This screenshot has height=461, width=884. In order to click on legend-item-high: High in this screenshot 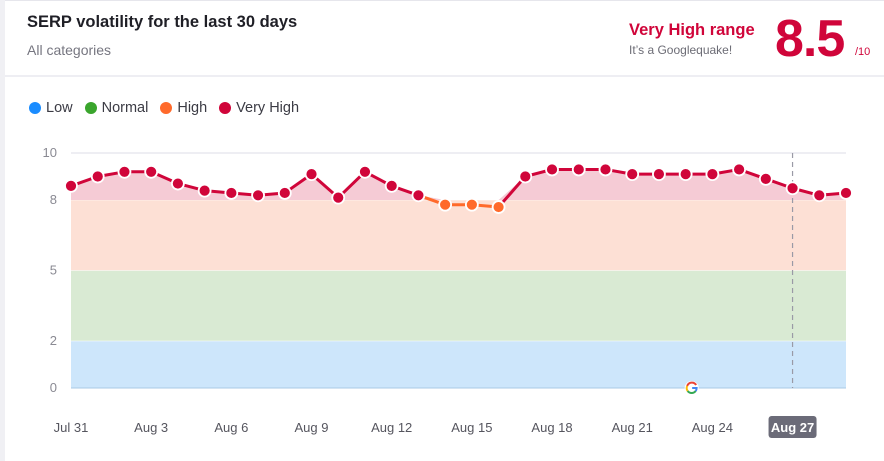, I will do `click(183, 108)`.